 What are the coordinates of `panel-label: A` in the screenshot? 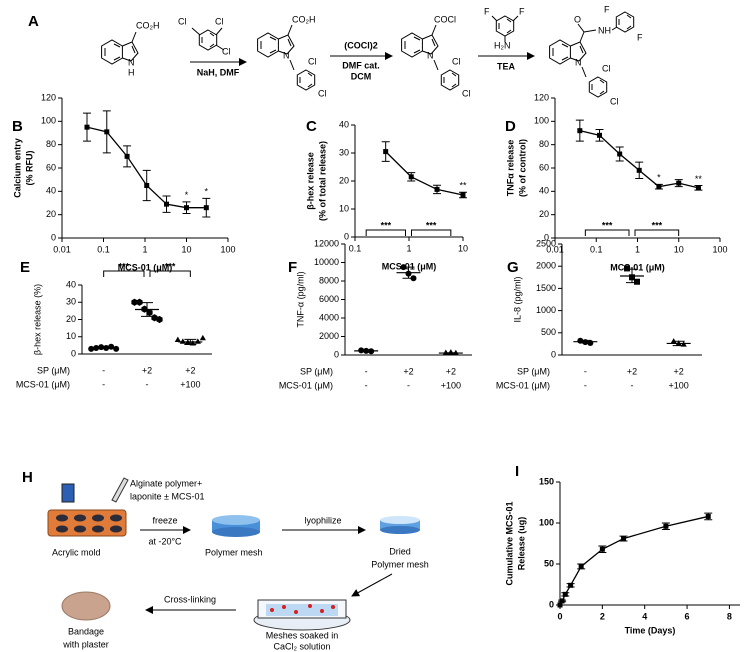 It's located at (33, 21).